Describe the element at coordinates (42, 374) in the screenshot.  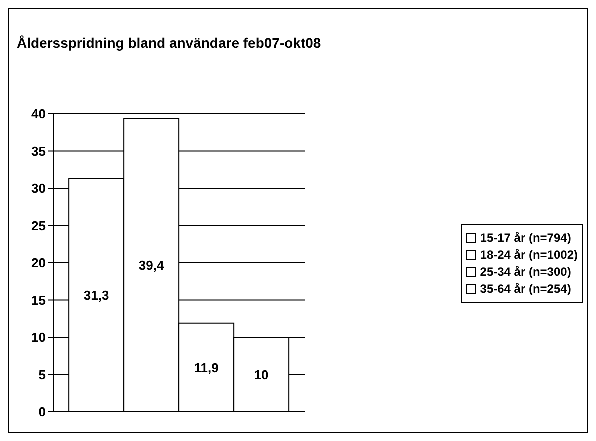
I see `y-tick-label: 5` at that location.